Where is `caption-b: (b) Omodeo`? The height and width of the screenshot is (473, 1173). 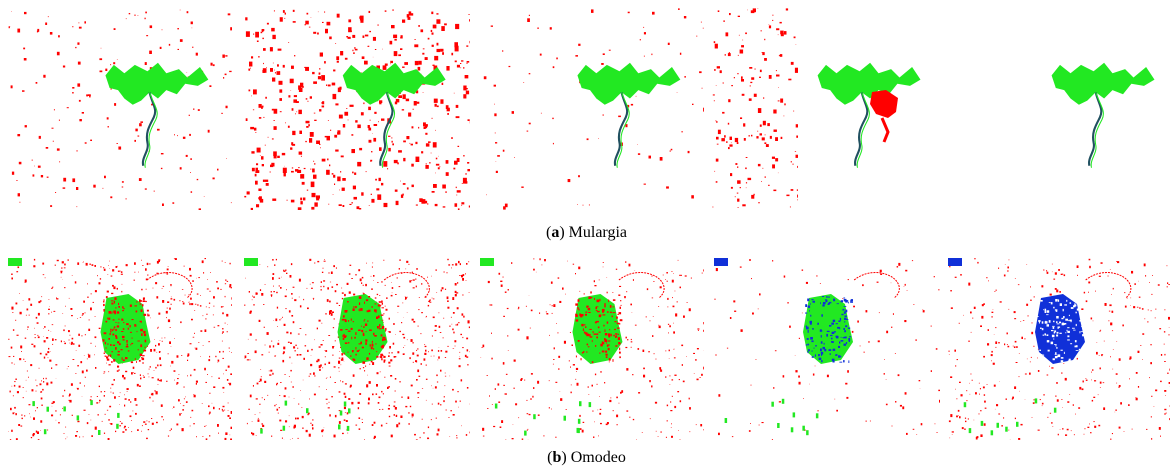
caption-b: (b) Omodeo is located at coordinates (586, 457).